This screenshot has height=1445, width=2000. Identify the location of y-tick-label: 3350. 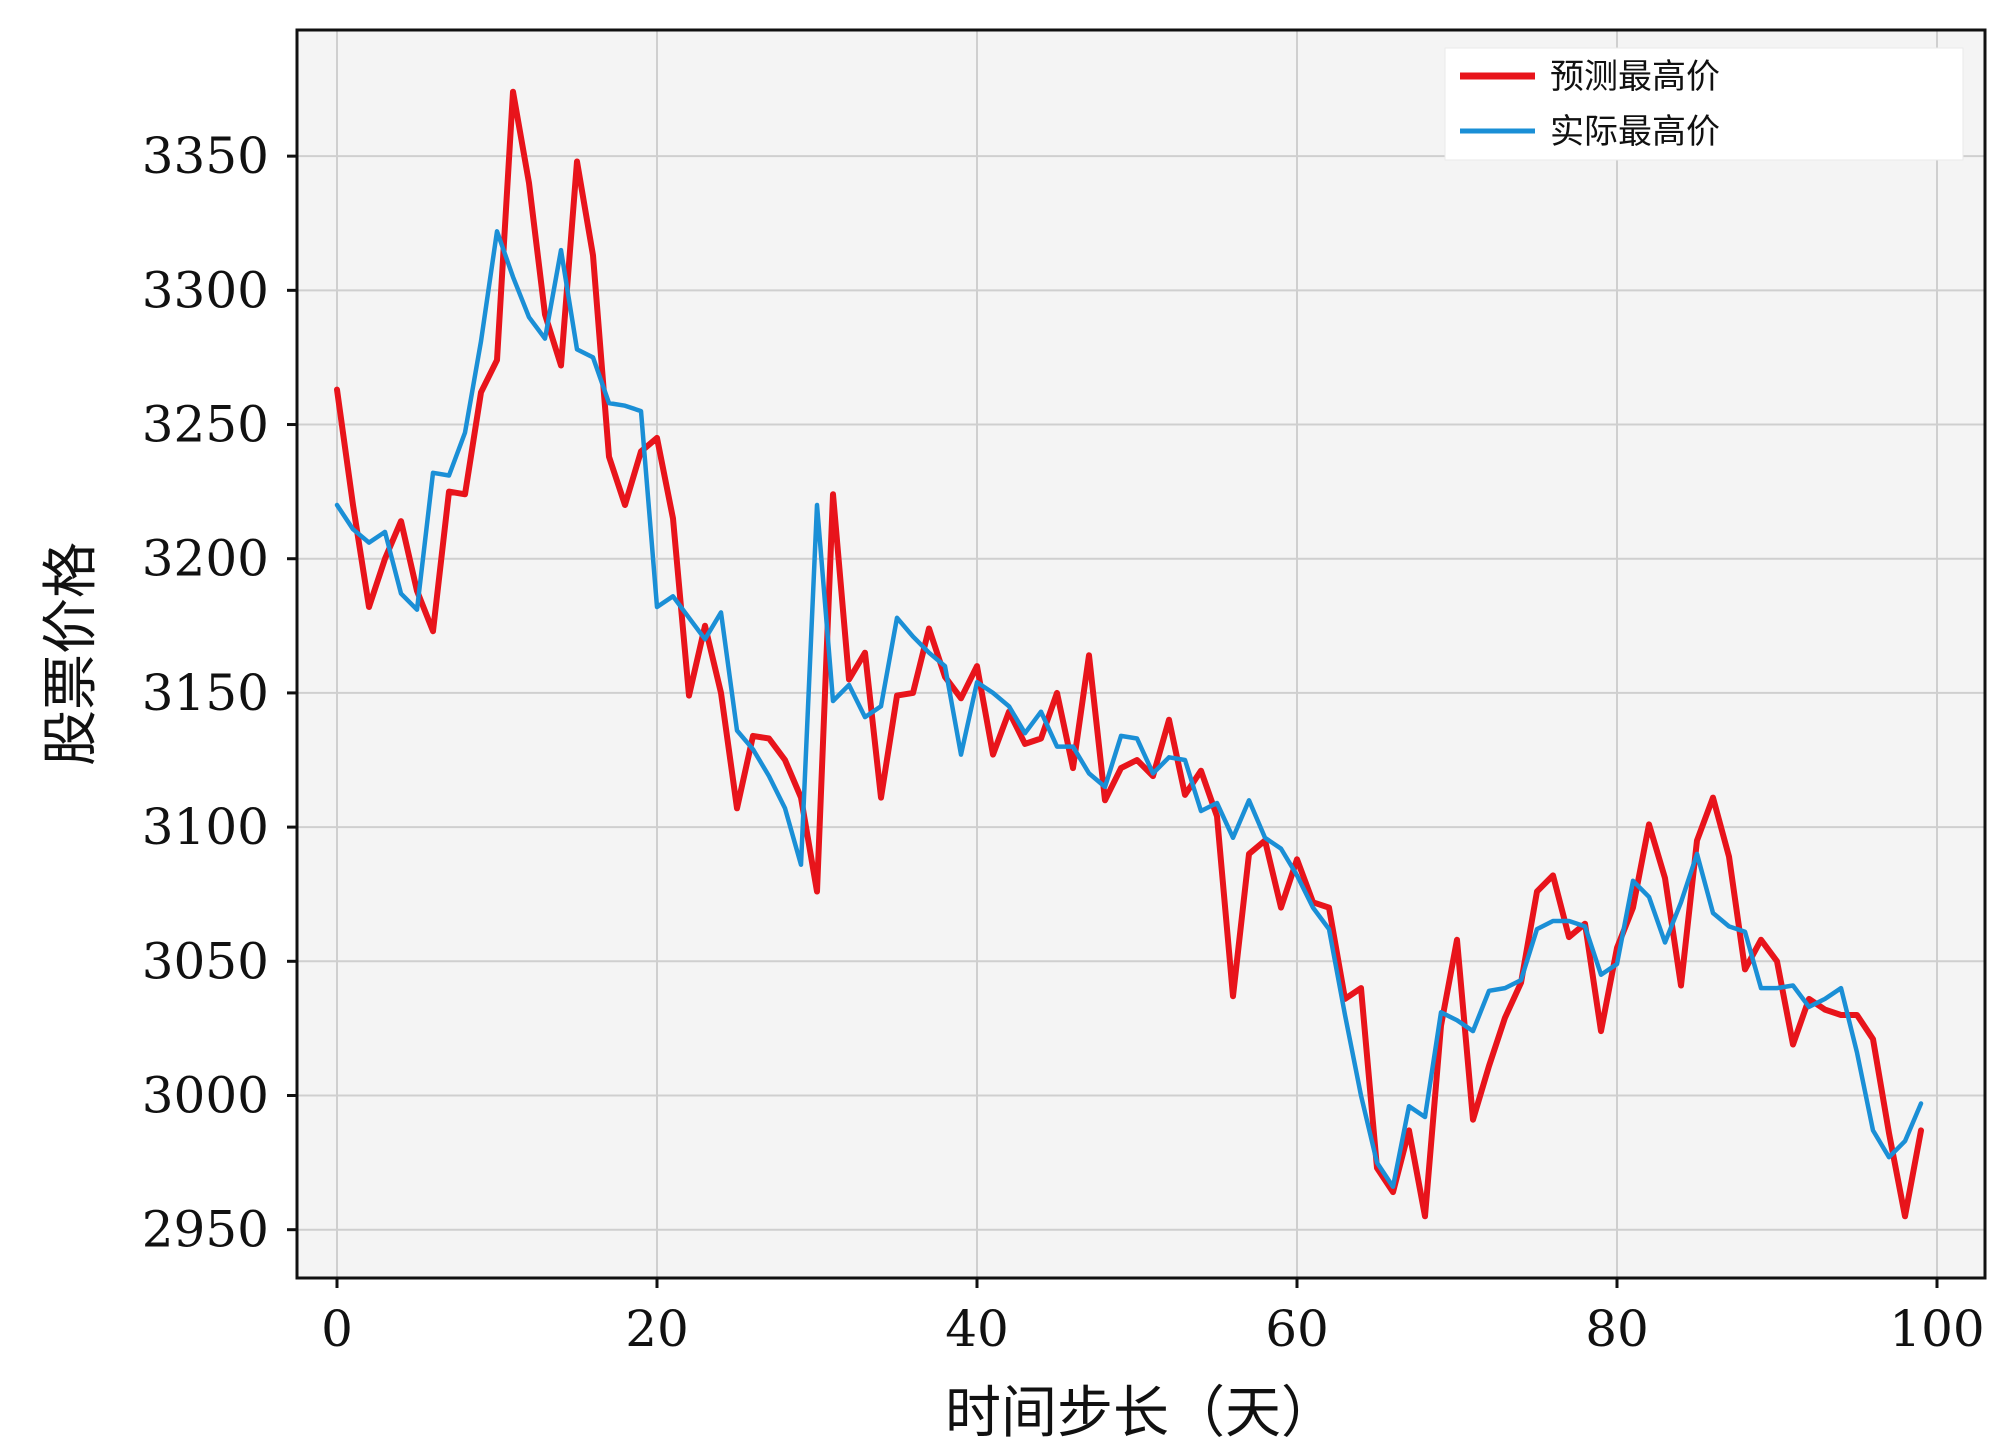
(205, 156).